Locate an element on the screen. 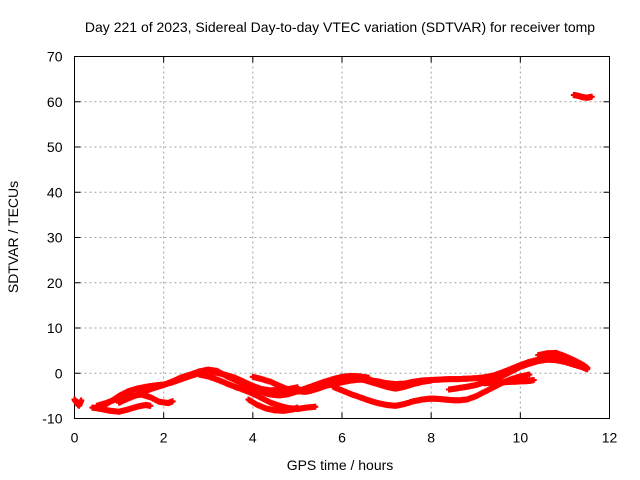 The height and width of the screenshot is (480, 640). x-tick-label: 2 is located at coordinates (164, 438).